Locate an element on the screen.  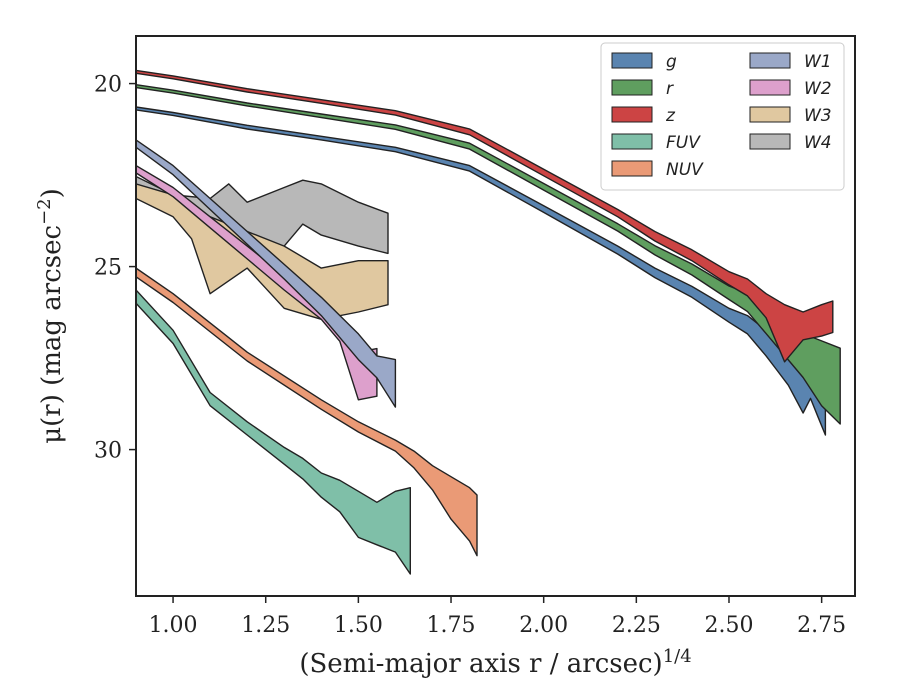
legend-item-w2: W2 is located at coordinates (790, 89).